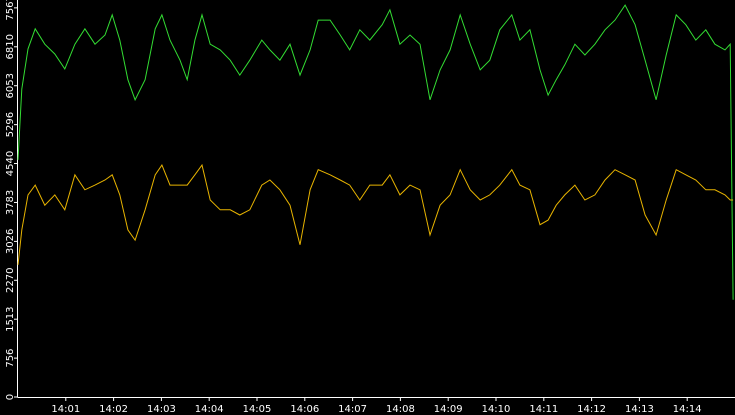  Describe the element at coordinates (209, 409) in the screenshot. I see `x-tick-label: 14:04` at that location.